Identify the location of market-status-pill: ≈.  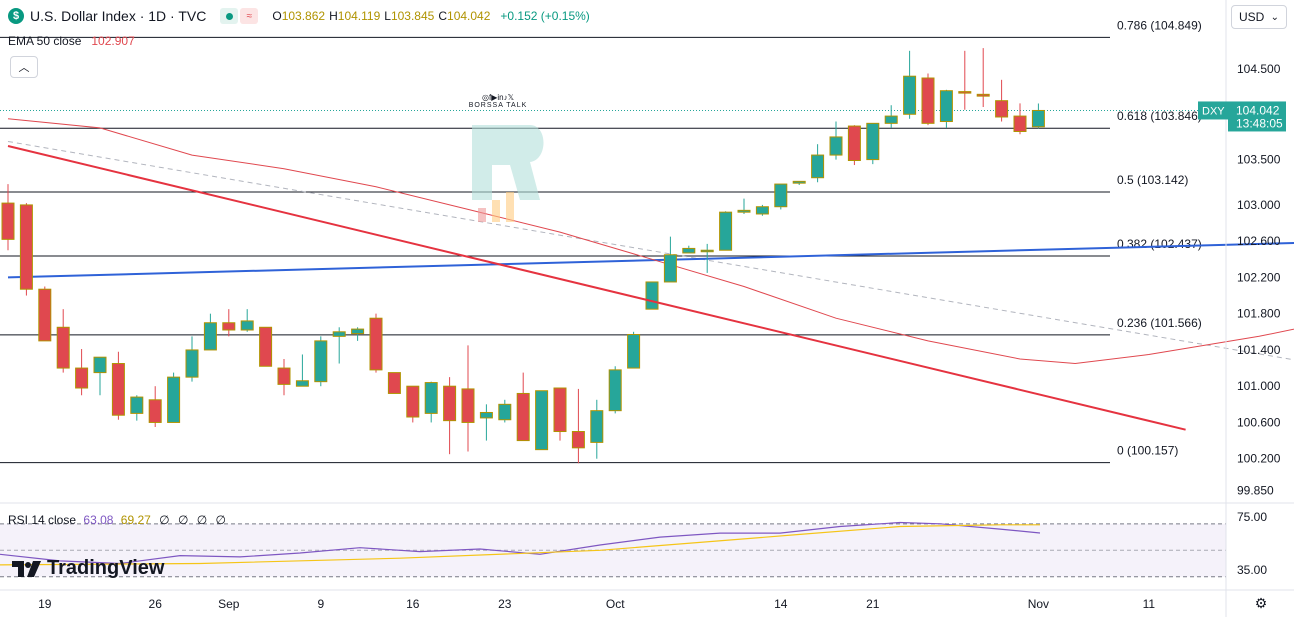
(239, 16).